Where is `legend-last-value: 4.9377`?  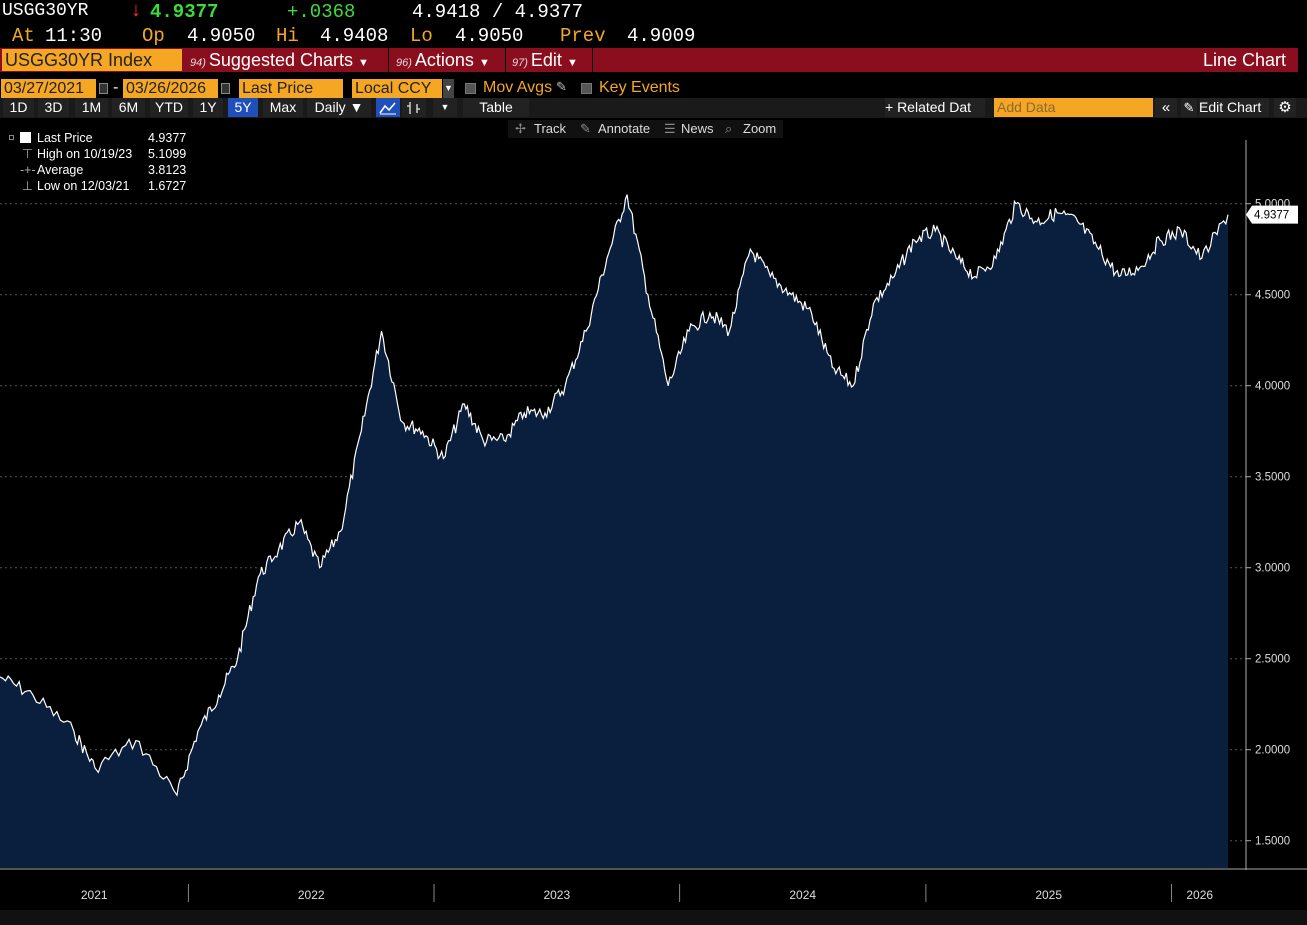 legend-last-value: 4.9377 is located at coordinates (167, 138).